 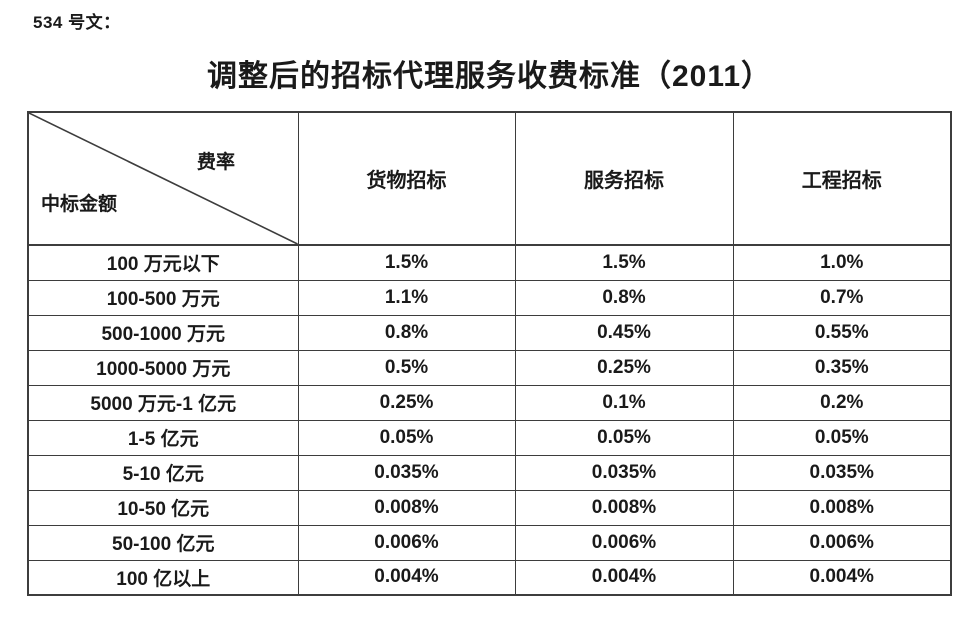 I want to click on row-label-bid-amount-range: 5-10 亿元, so click(x=163, y=472).